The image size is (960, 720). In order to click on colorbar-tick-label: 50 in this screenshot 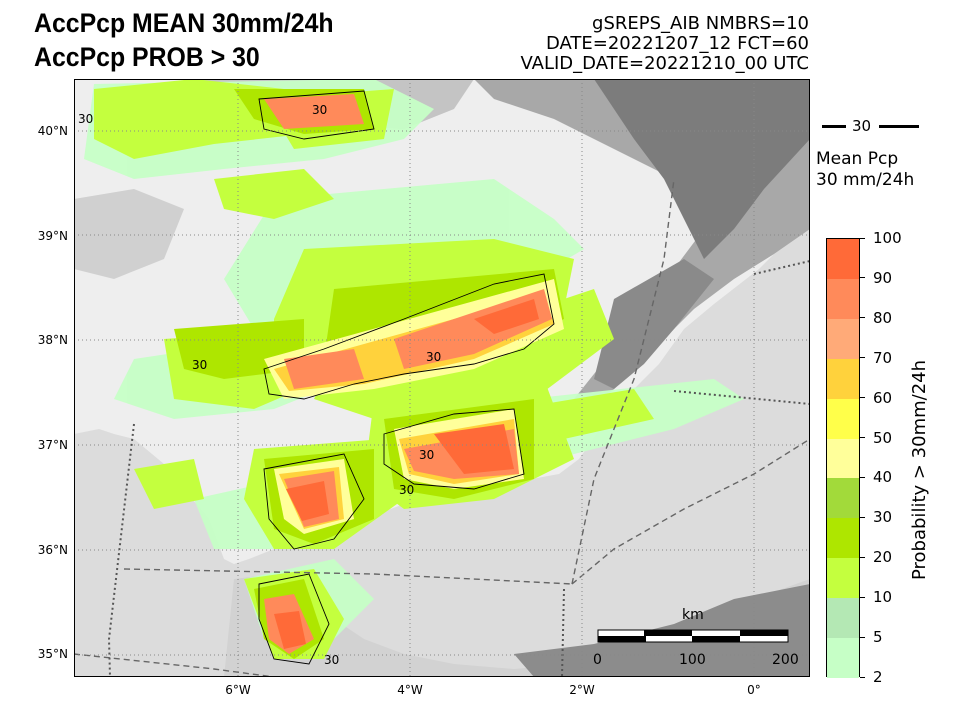, I will do `click(883, 437)`.